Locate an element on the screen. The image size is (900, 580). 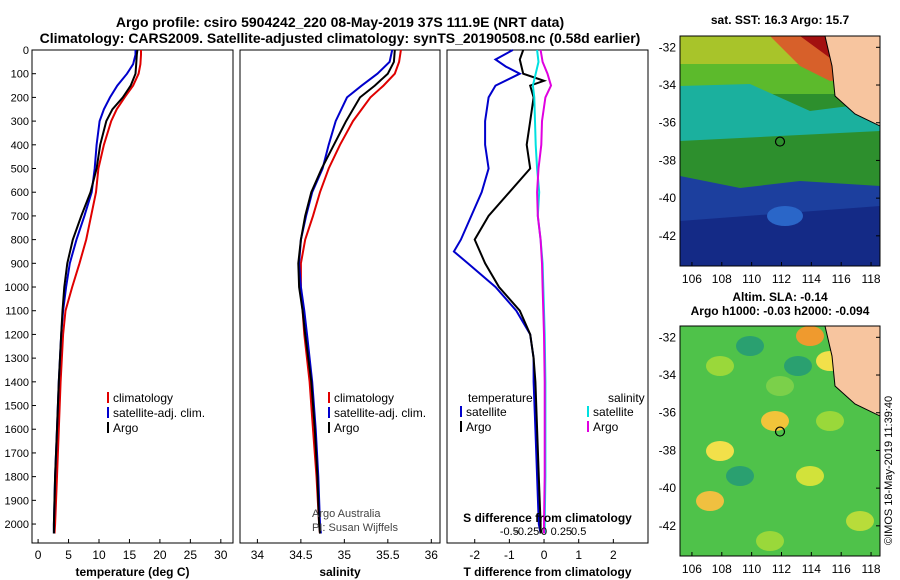
legend-header-salinity: salinity is located at coordinates (626, 398).